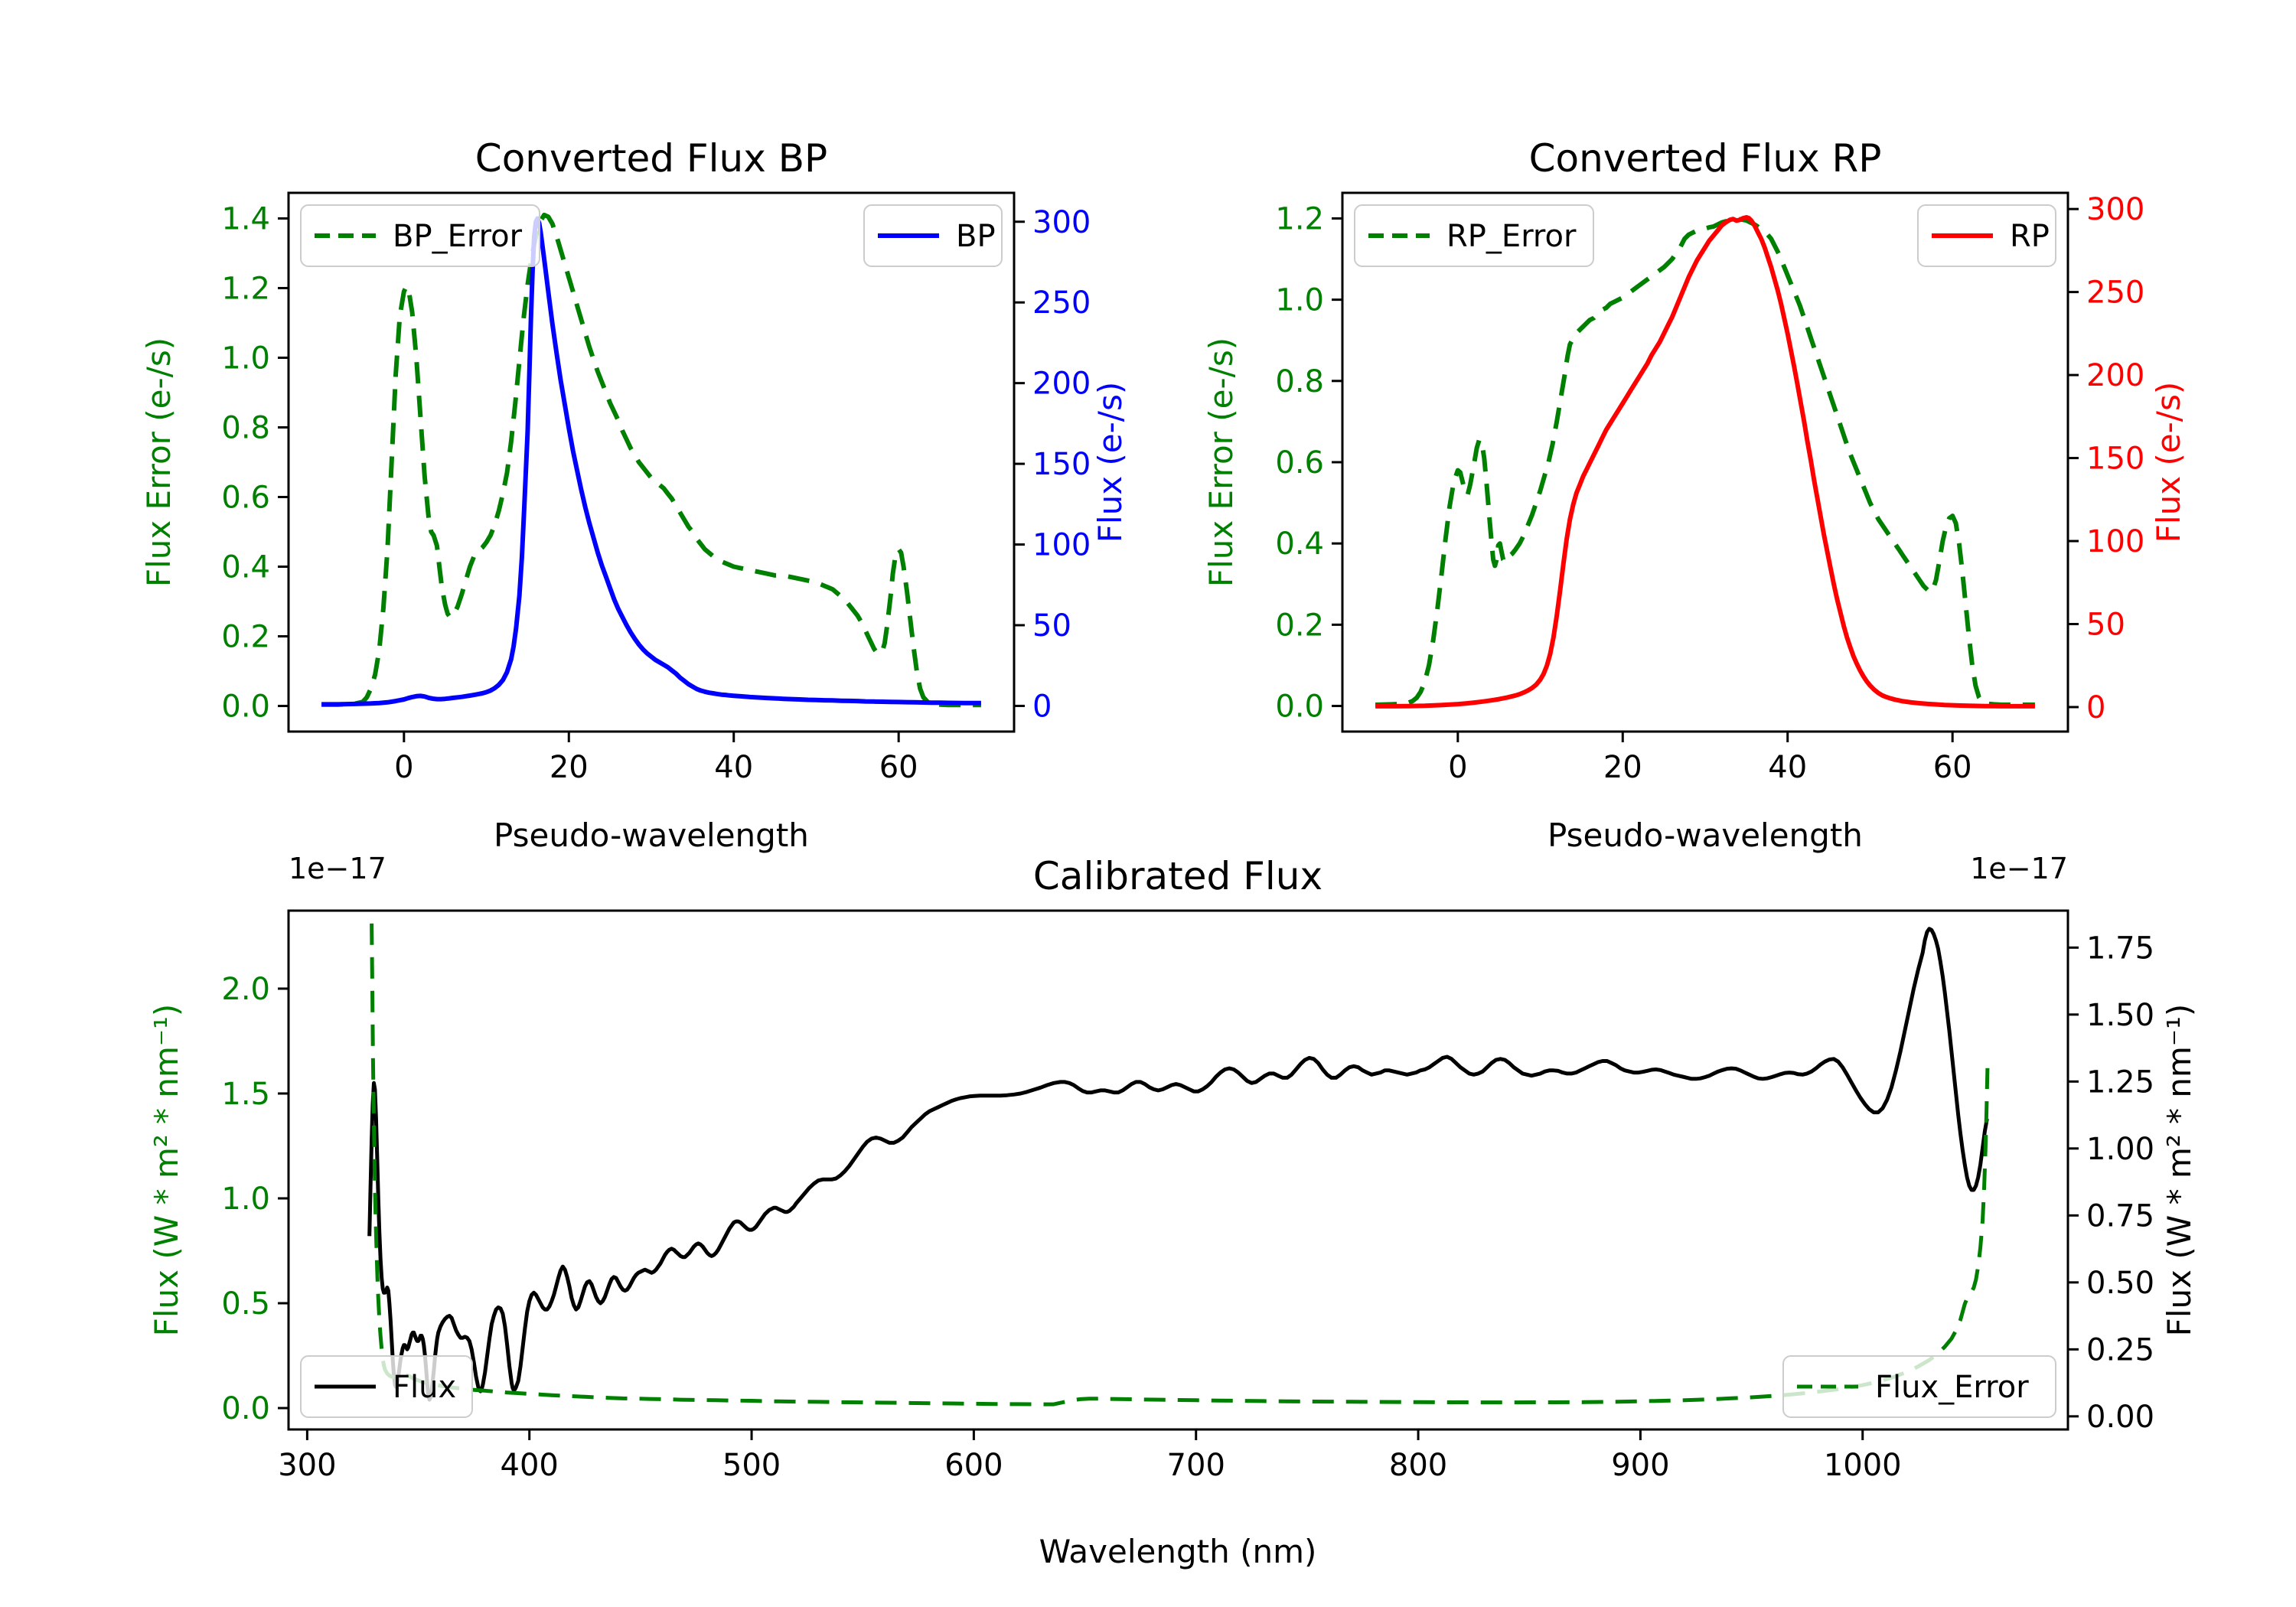 The width and height of the screenshot is (2296, 1607). I want to click on y-tick-label-left: 1.5, so click(245, 1094).